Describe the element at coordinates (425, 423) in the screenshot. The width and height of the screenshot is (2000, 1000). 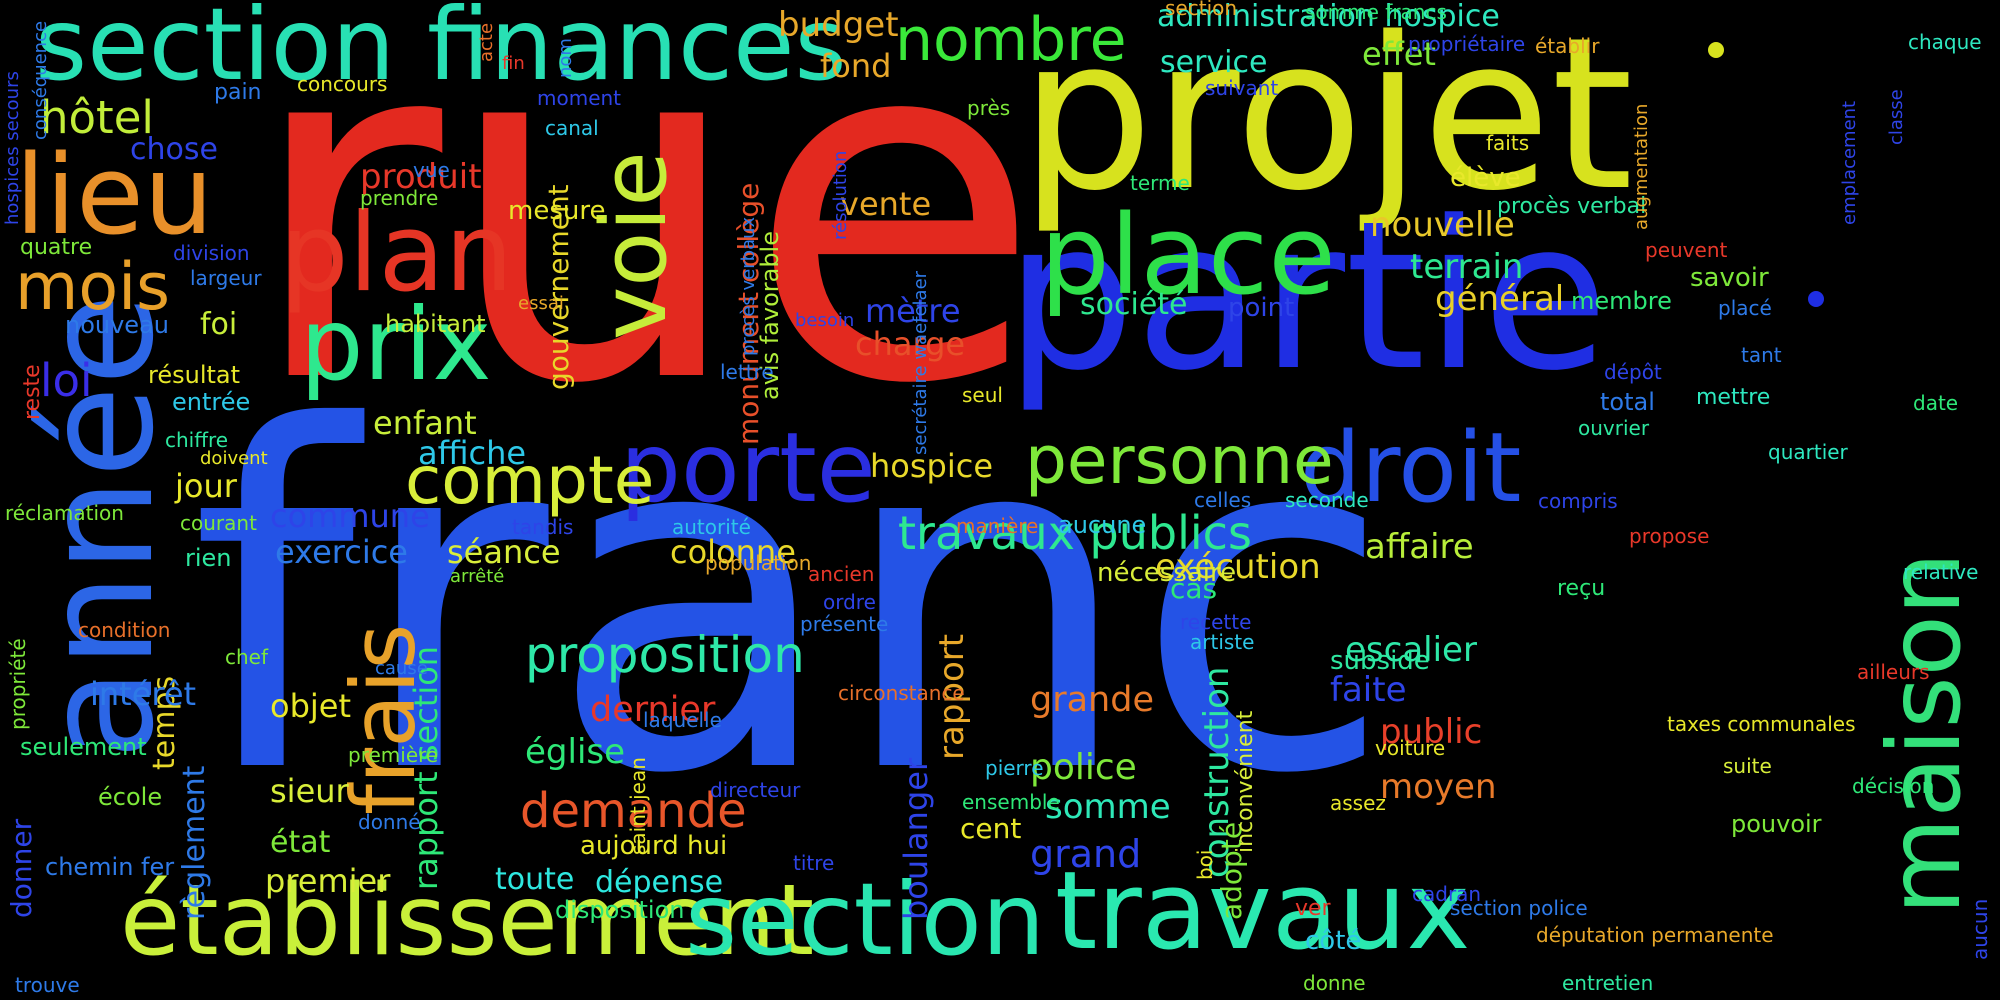
I see `word: enfant` at that location.